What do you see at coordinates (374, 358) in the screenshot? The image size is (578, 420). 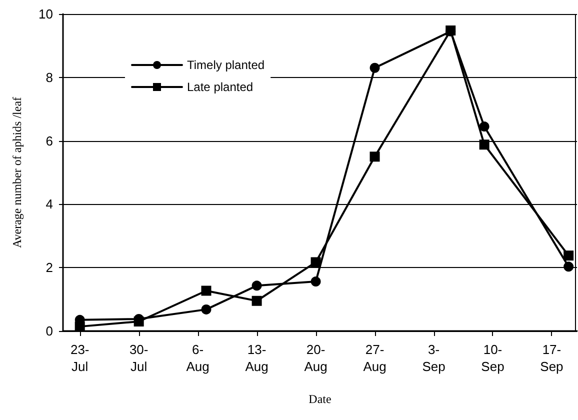 I see `x-tick-label: 27- Aug` at bounding box center [374, 358].